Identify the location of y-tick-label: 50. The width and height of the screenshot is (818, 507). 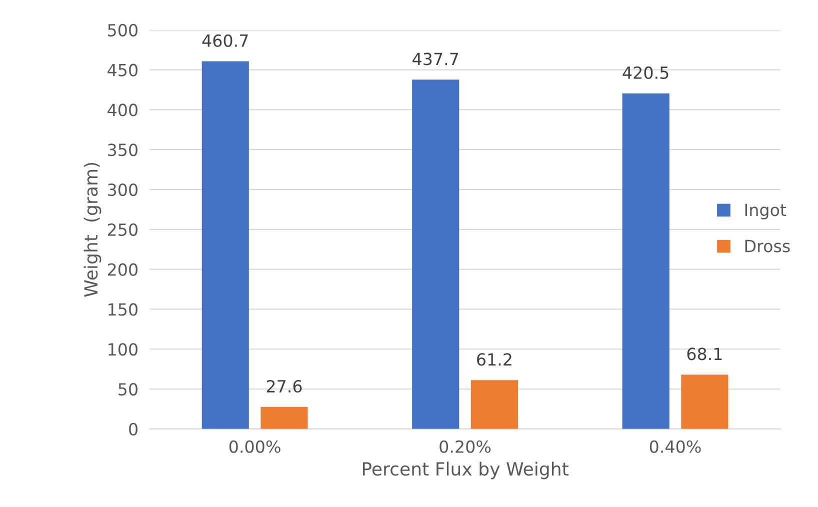
(128, 389).